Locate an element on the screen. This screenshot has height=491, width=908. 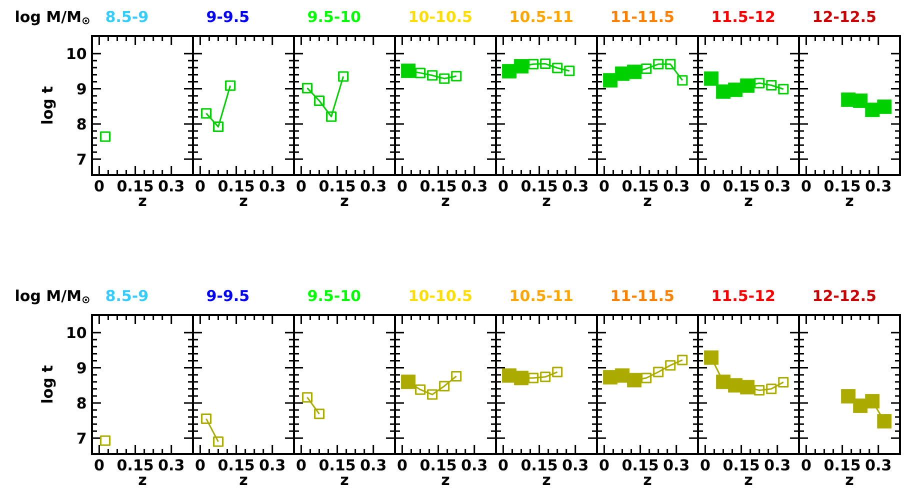
y-tick-label: 8 is located at coordinates (81, 403).